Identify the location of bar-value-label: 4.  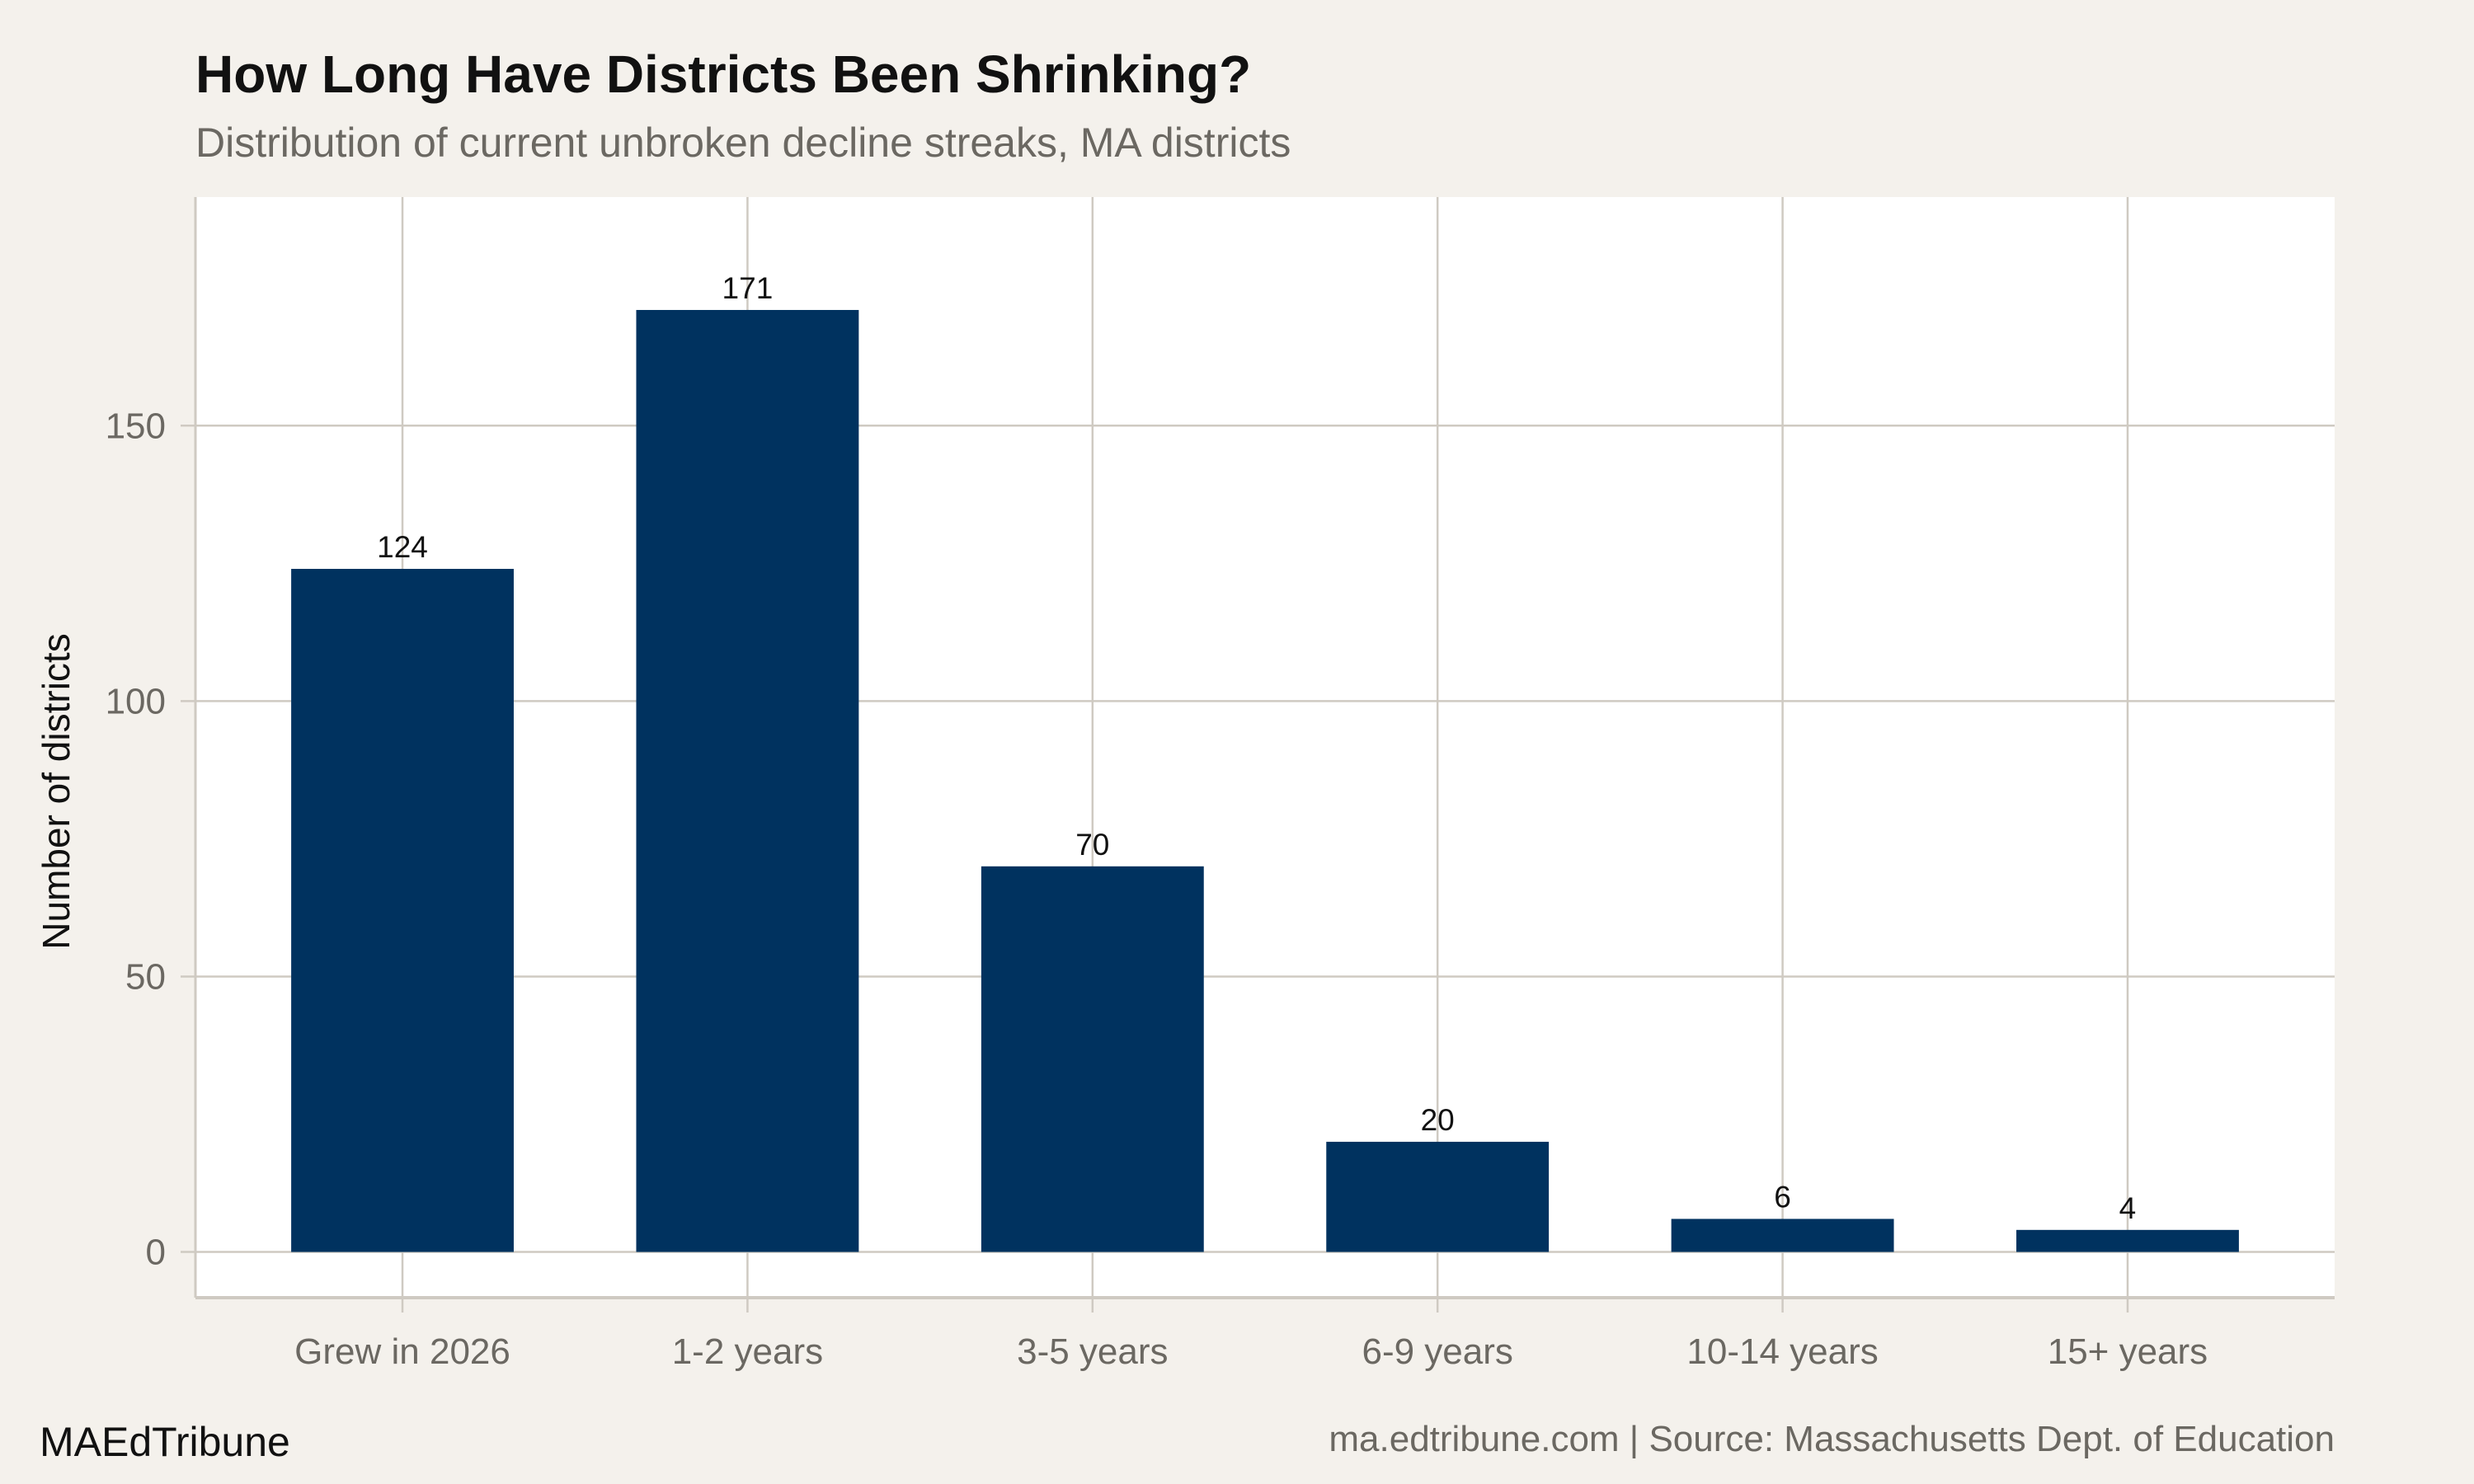
(2128, 1208).